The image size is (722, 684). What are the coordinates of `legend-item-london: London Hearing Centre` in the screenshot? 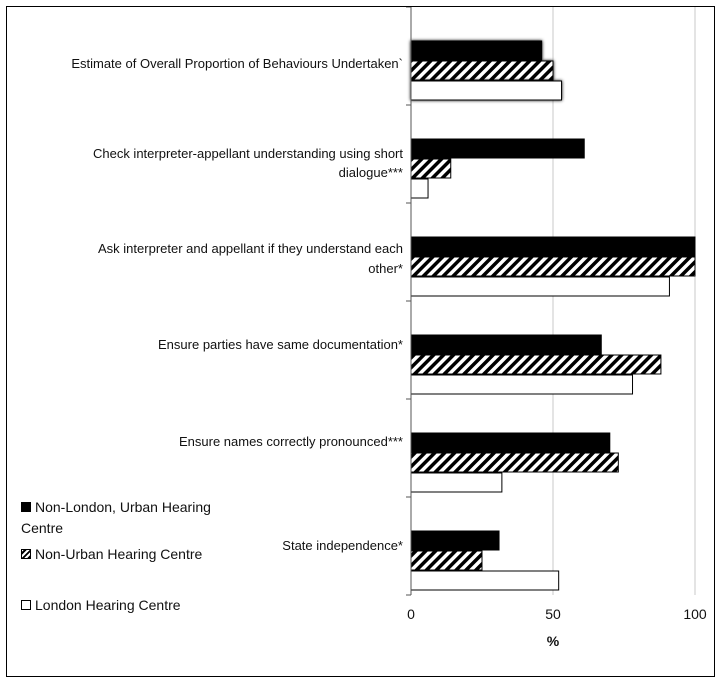 It's located at (101, 605).